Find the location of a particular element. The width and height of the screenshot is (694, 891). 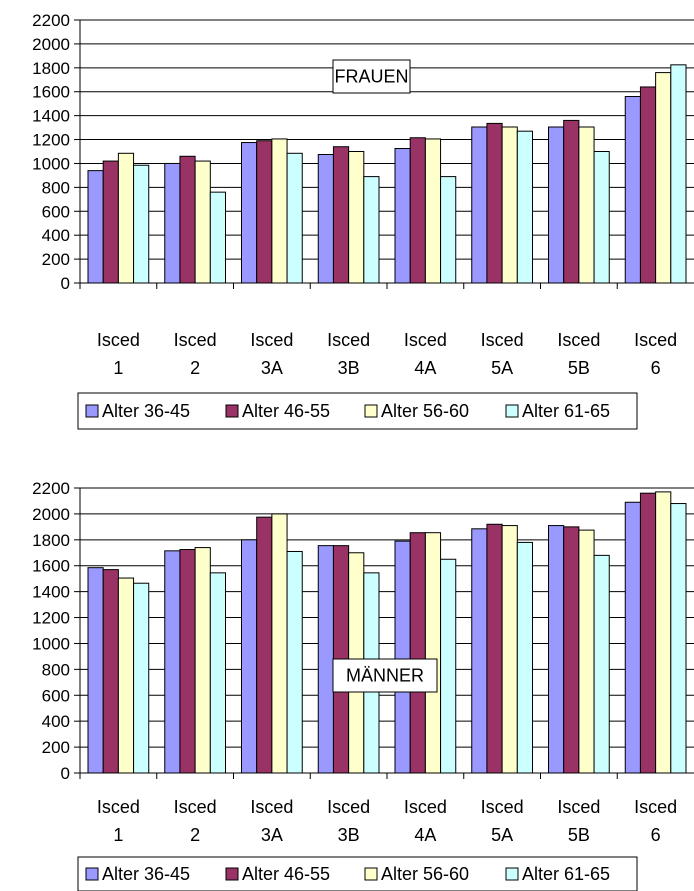

annotation-label: MÄNNER is located at coordinates (385, 676).